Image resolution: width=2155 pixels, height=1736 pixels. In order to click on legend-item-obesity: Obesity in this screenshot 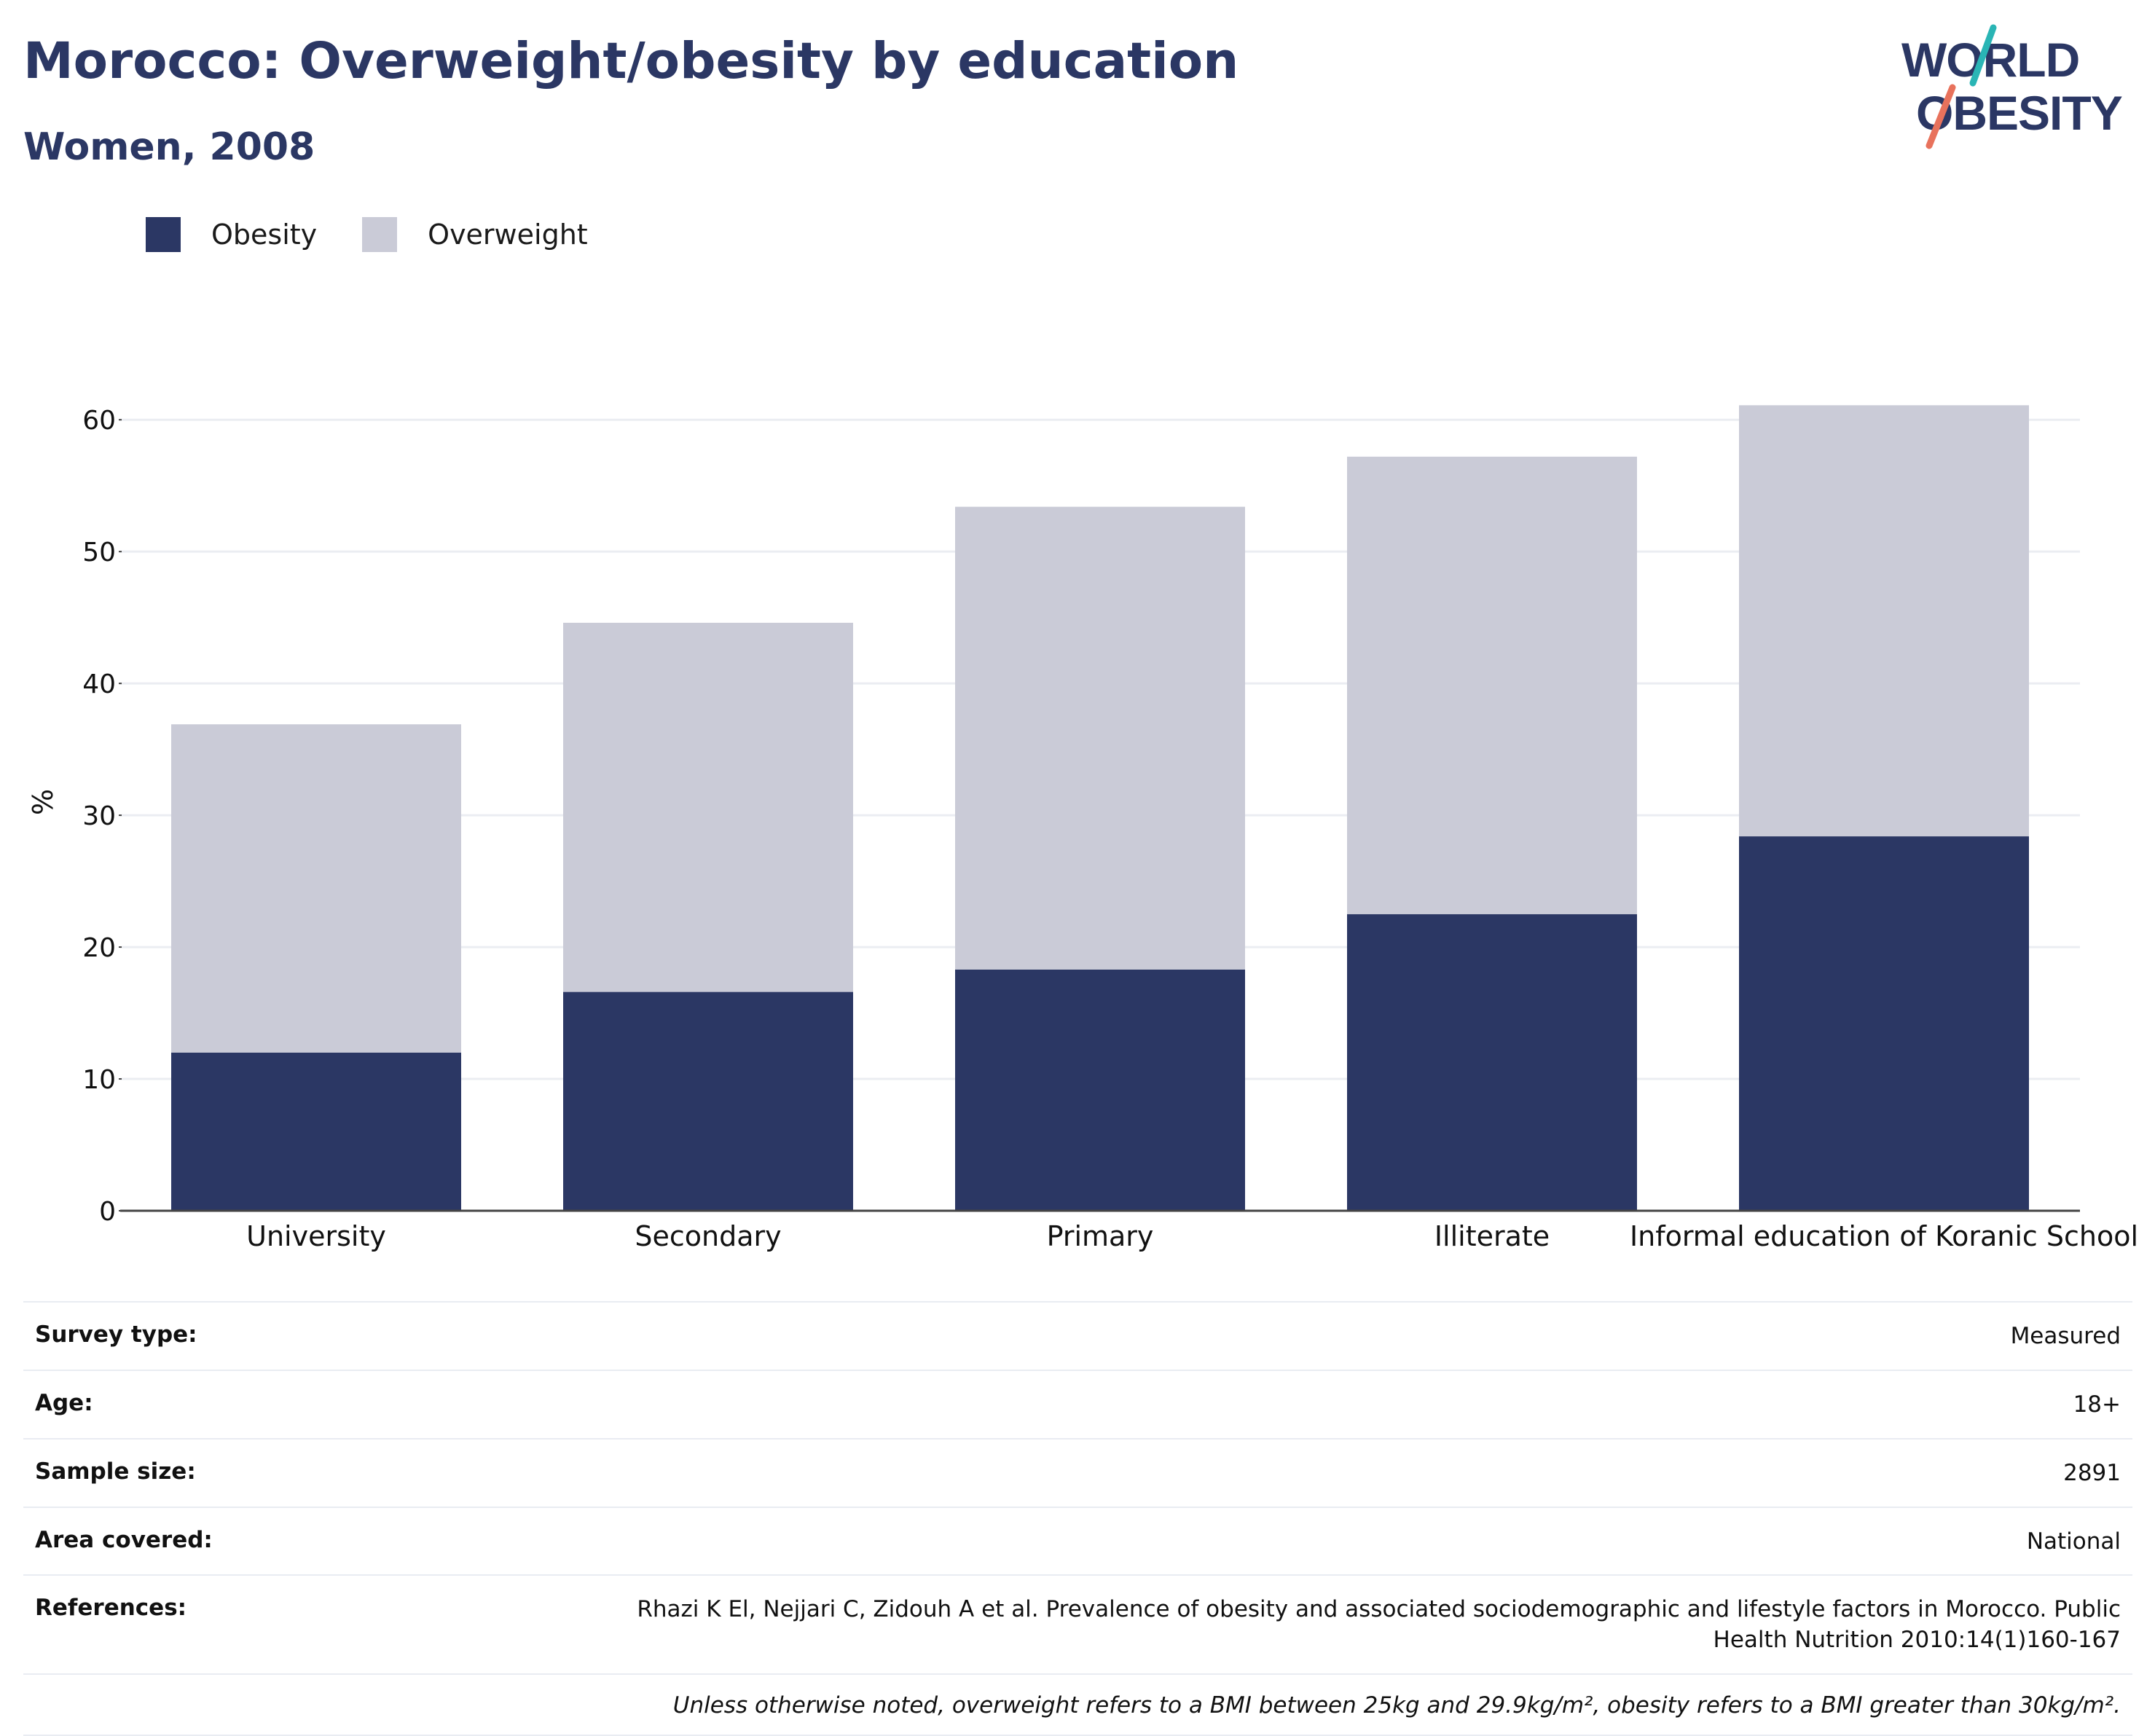, I will do `click(231, 234)`.